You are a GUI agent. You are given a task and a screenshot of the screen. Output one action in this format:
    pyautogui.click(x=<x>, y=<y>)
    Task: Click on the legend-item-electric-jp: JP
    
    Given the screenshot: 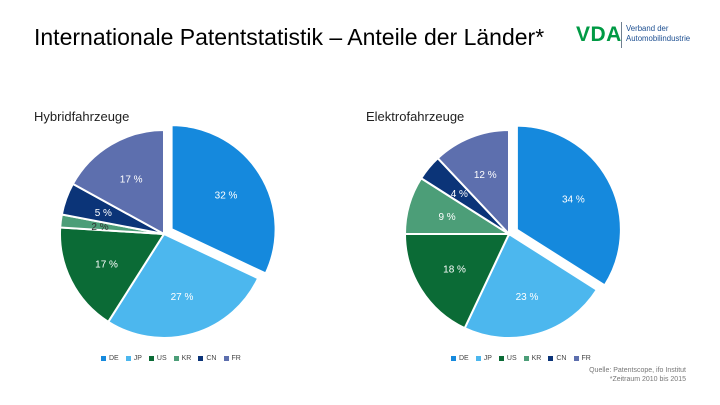 What is the action you would take?
    pyautogui.click(x=483, y=358)
    